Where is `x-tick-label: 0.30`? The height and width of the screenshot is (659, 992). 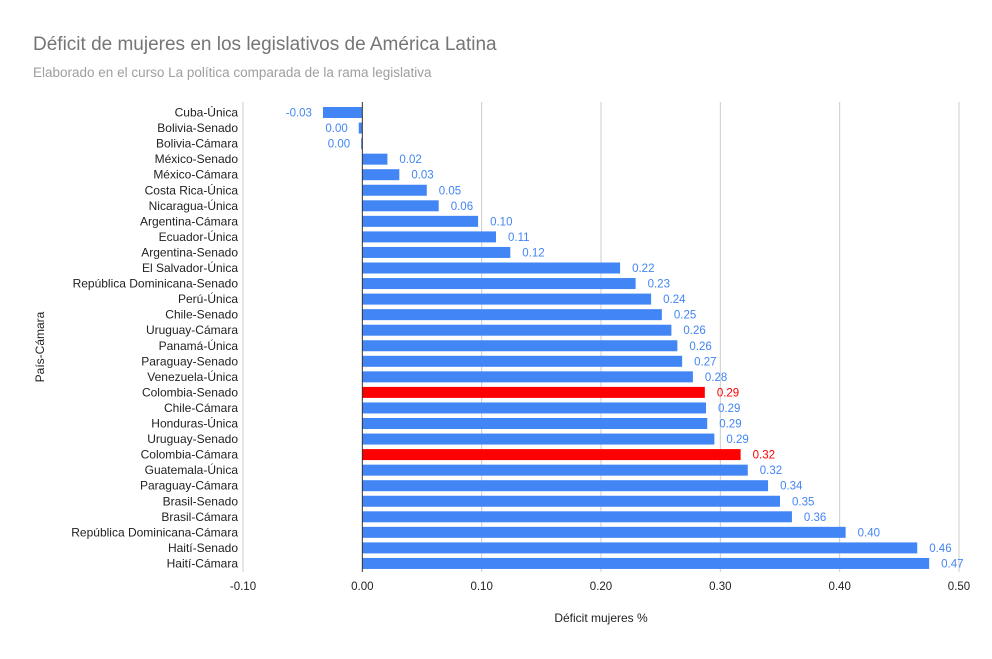
x-tick-label: 0.30 is located at coordinates (720, 587).